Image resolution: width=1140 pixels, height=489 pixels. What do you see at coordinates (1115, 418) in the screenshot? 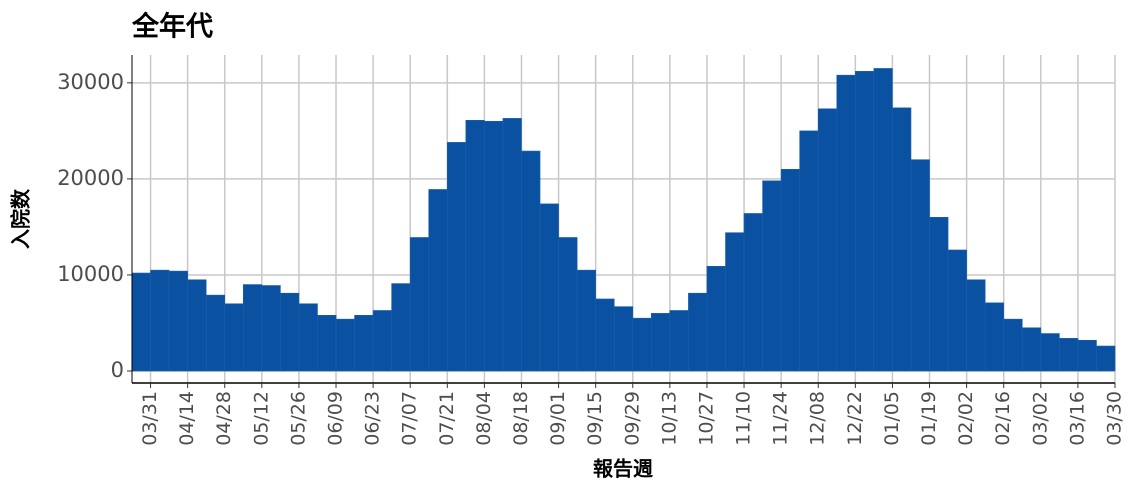
I see `x-tick-label: 03/30` at bounding box center [1115, 418].